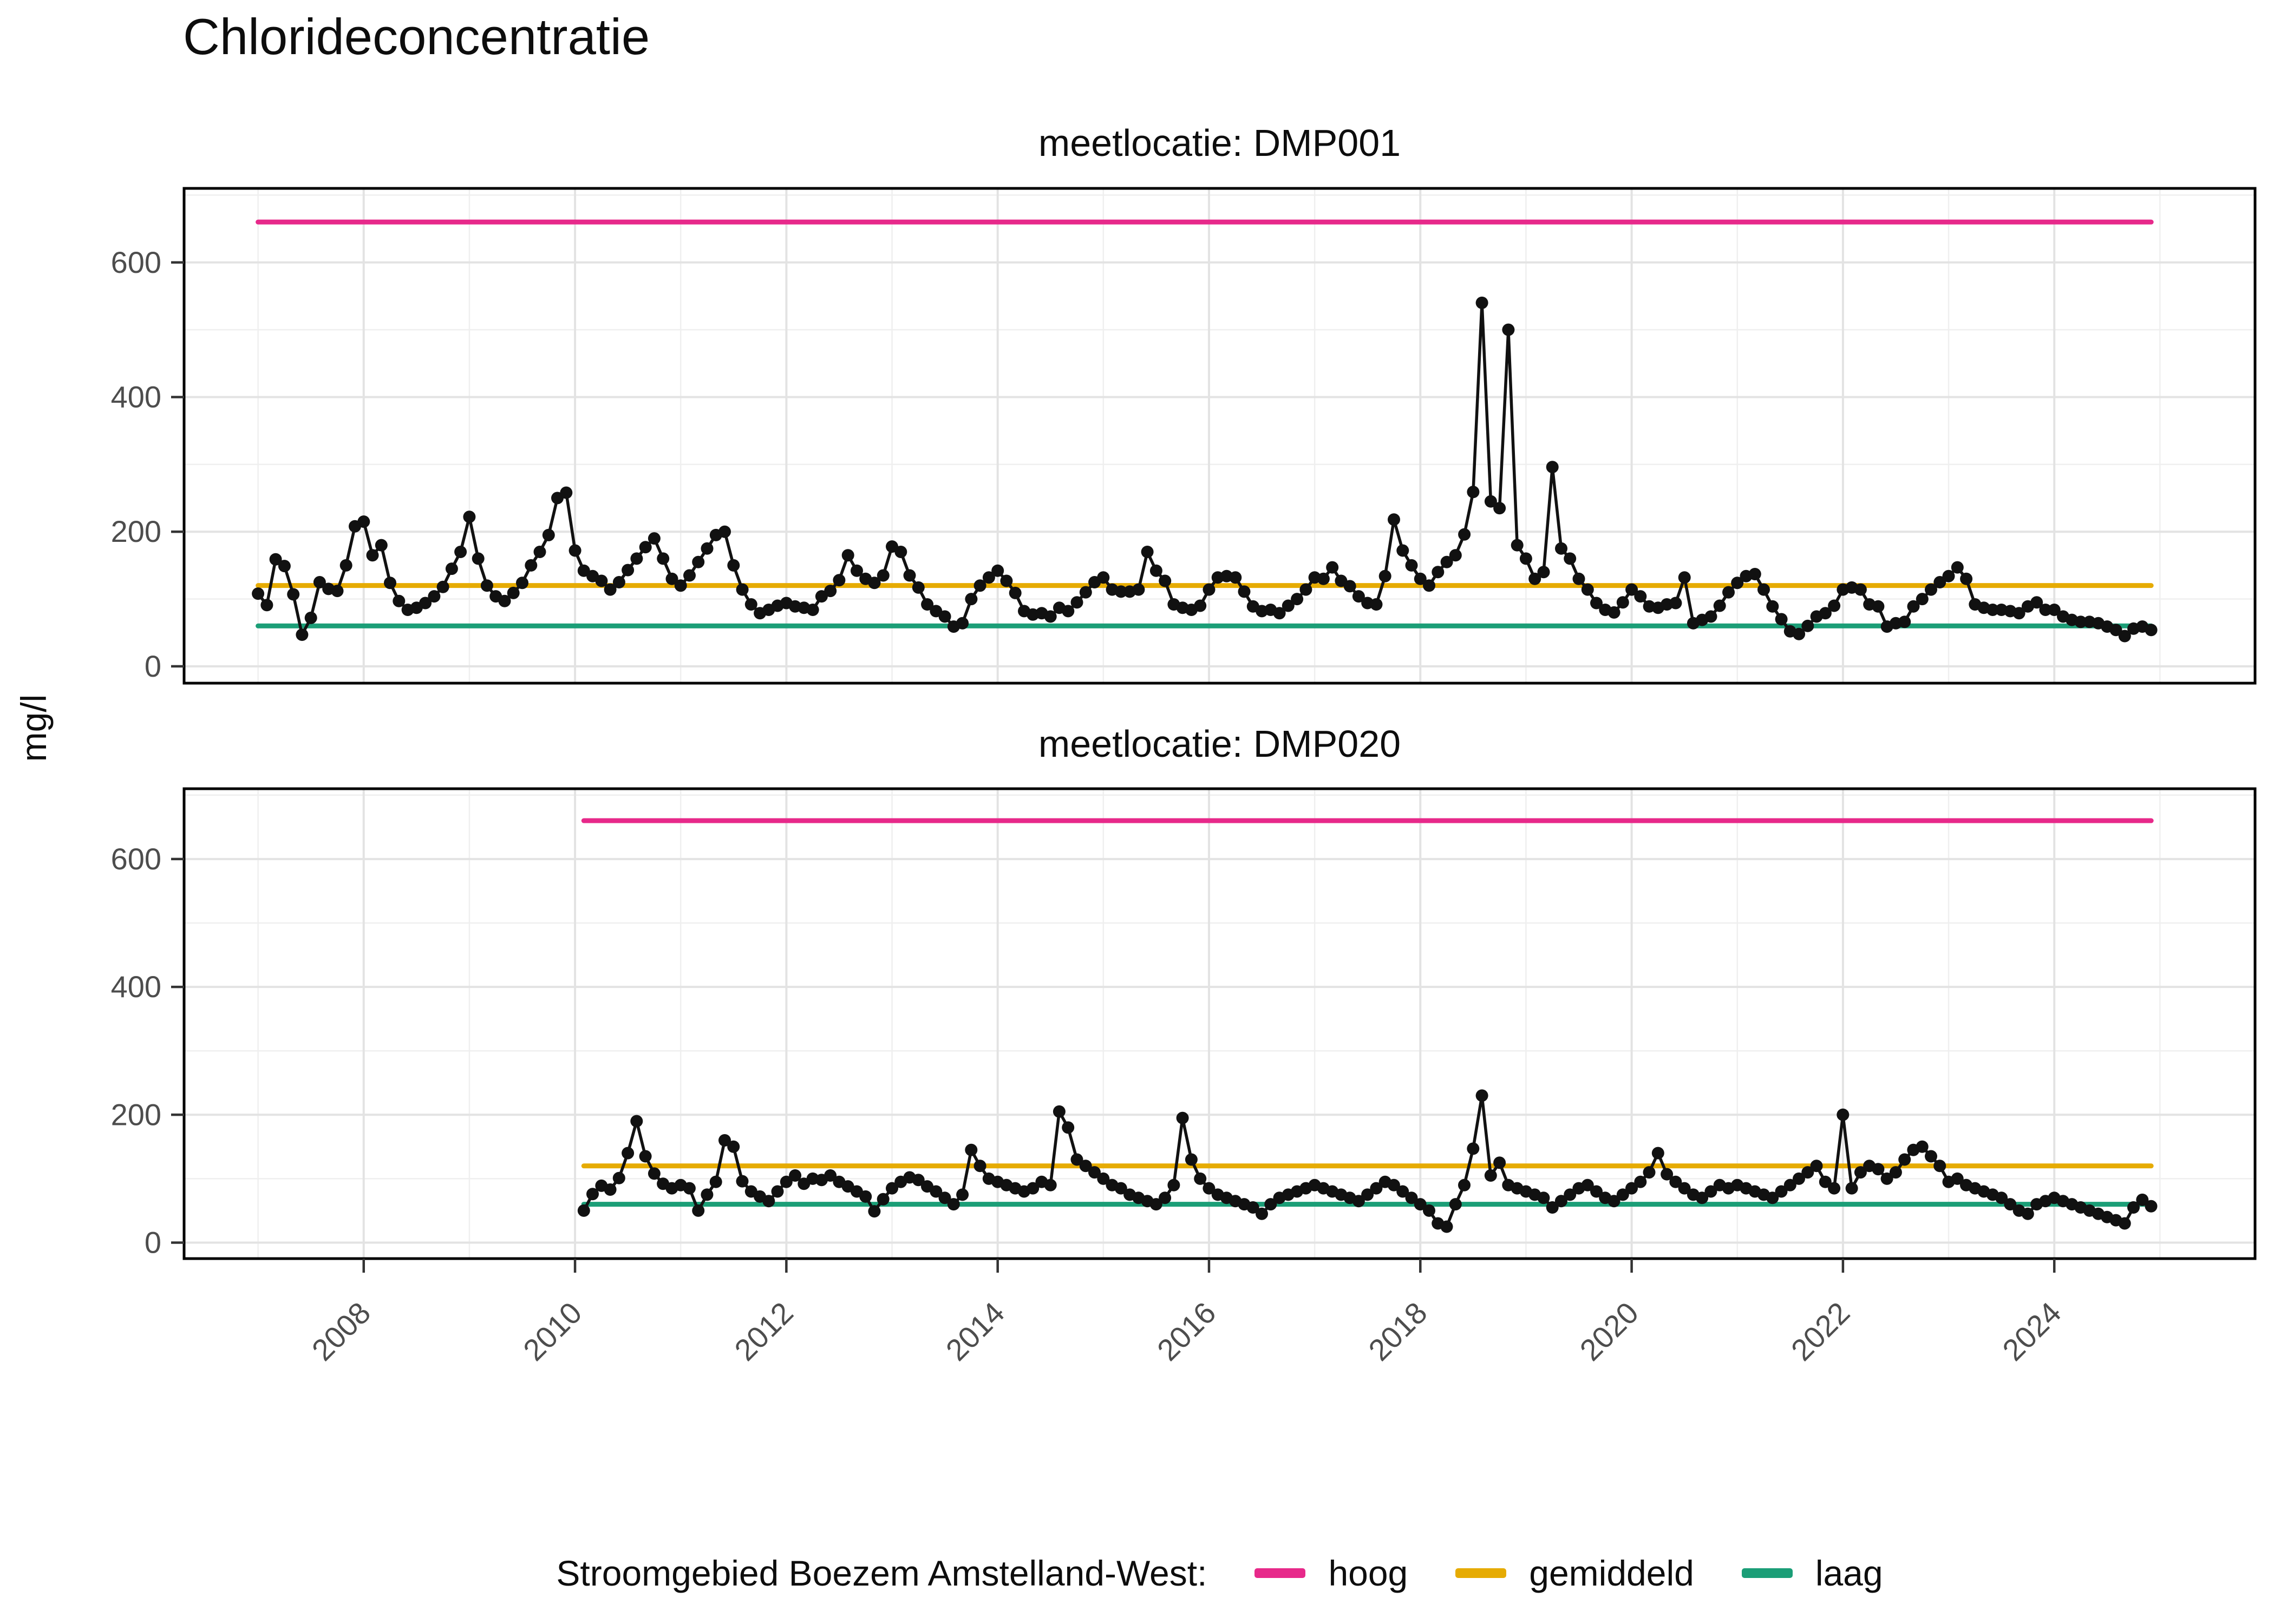 Image resolution: width=2274 pixels, height=1624 pixels. Describe the element at coordinates (1767, 1573) in the screenshot. I see `legend-key-laag-swatch` at that location.